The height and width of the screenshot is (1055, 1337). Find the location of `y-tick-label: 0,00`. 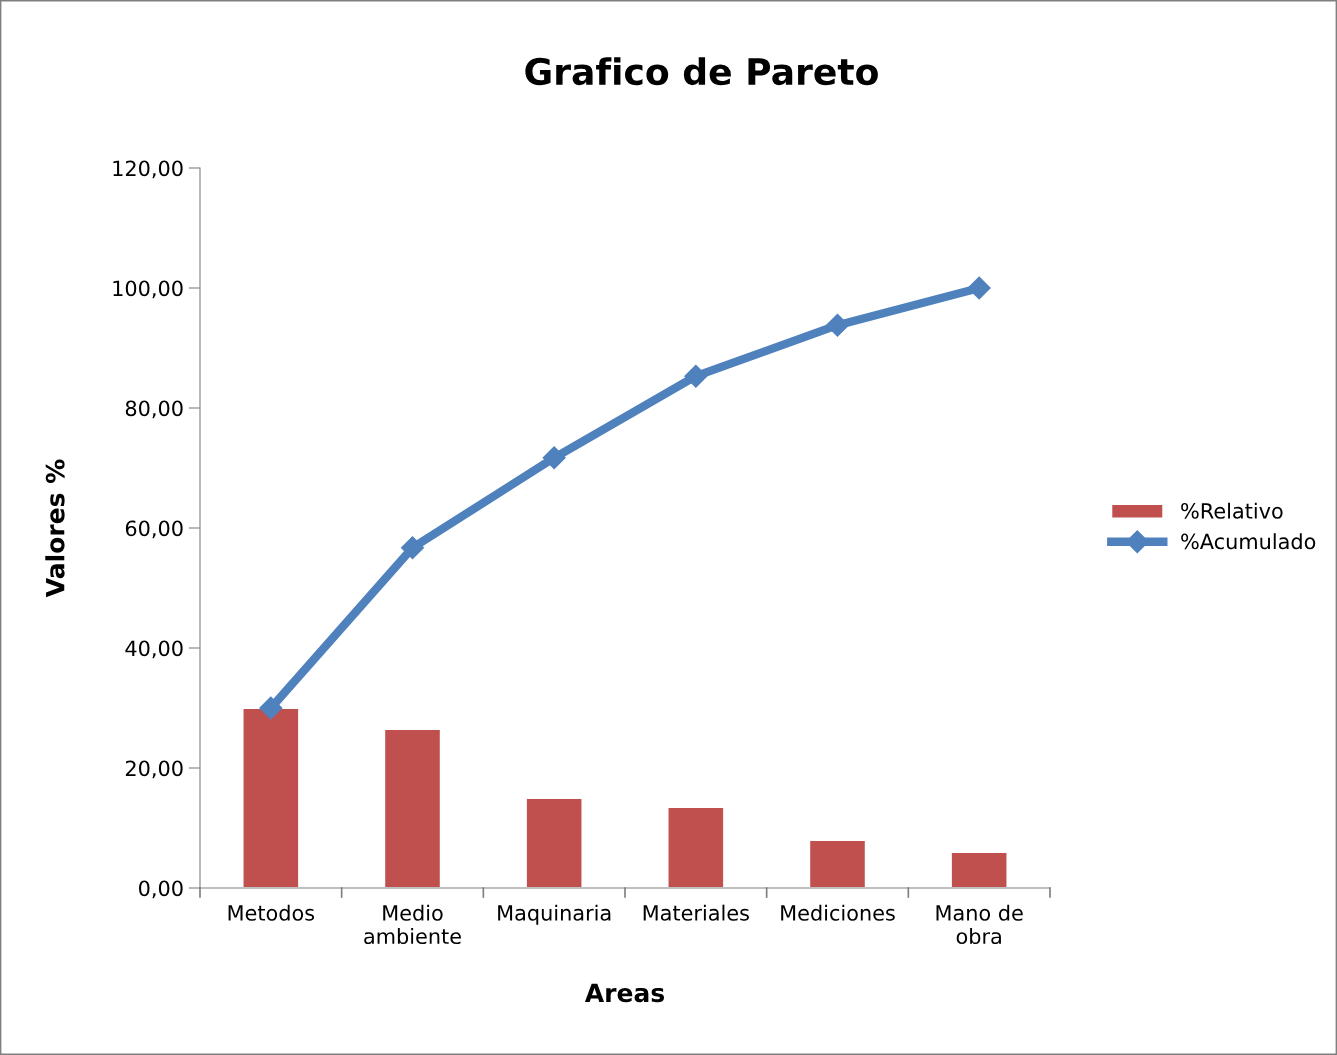

y-tick-label: 0,00 is located at coordinates (161, 889).